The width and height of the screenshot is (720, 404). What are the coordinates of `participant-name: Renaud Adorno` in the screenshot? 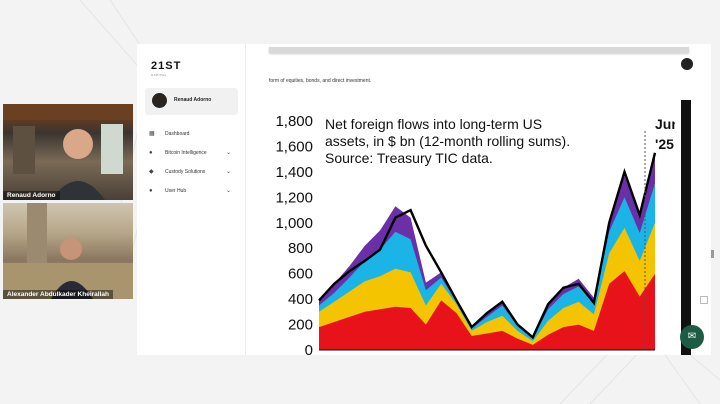 It's located at (31, 195).